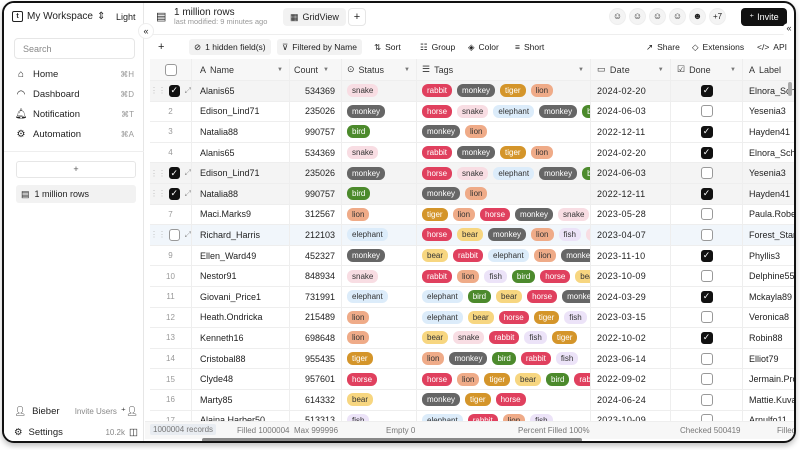 The width and height of the screenshot is (800, 450). I want to click on theme-toggle: Light, so click(126, 17).